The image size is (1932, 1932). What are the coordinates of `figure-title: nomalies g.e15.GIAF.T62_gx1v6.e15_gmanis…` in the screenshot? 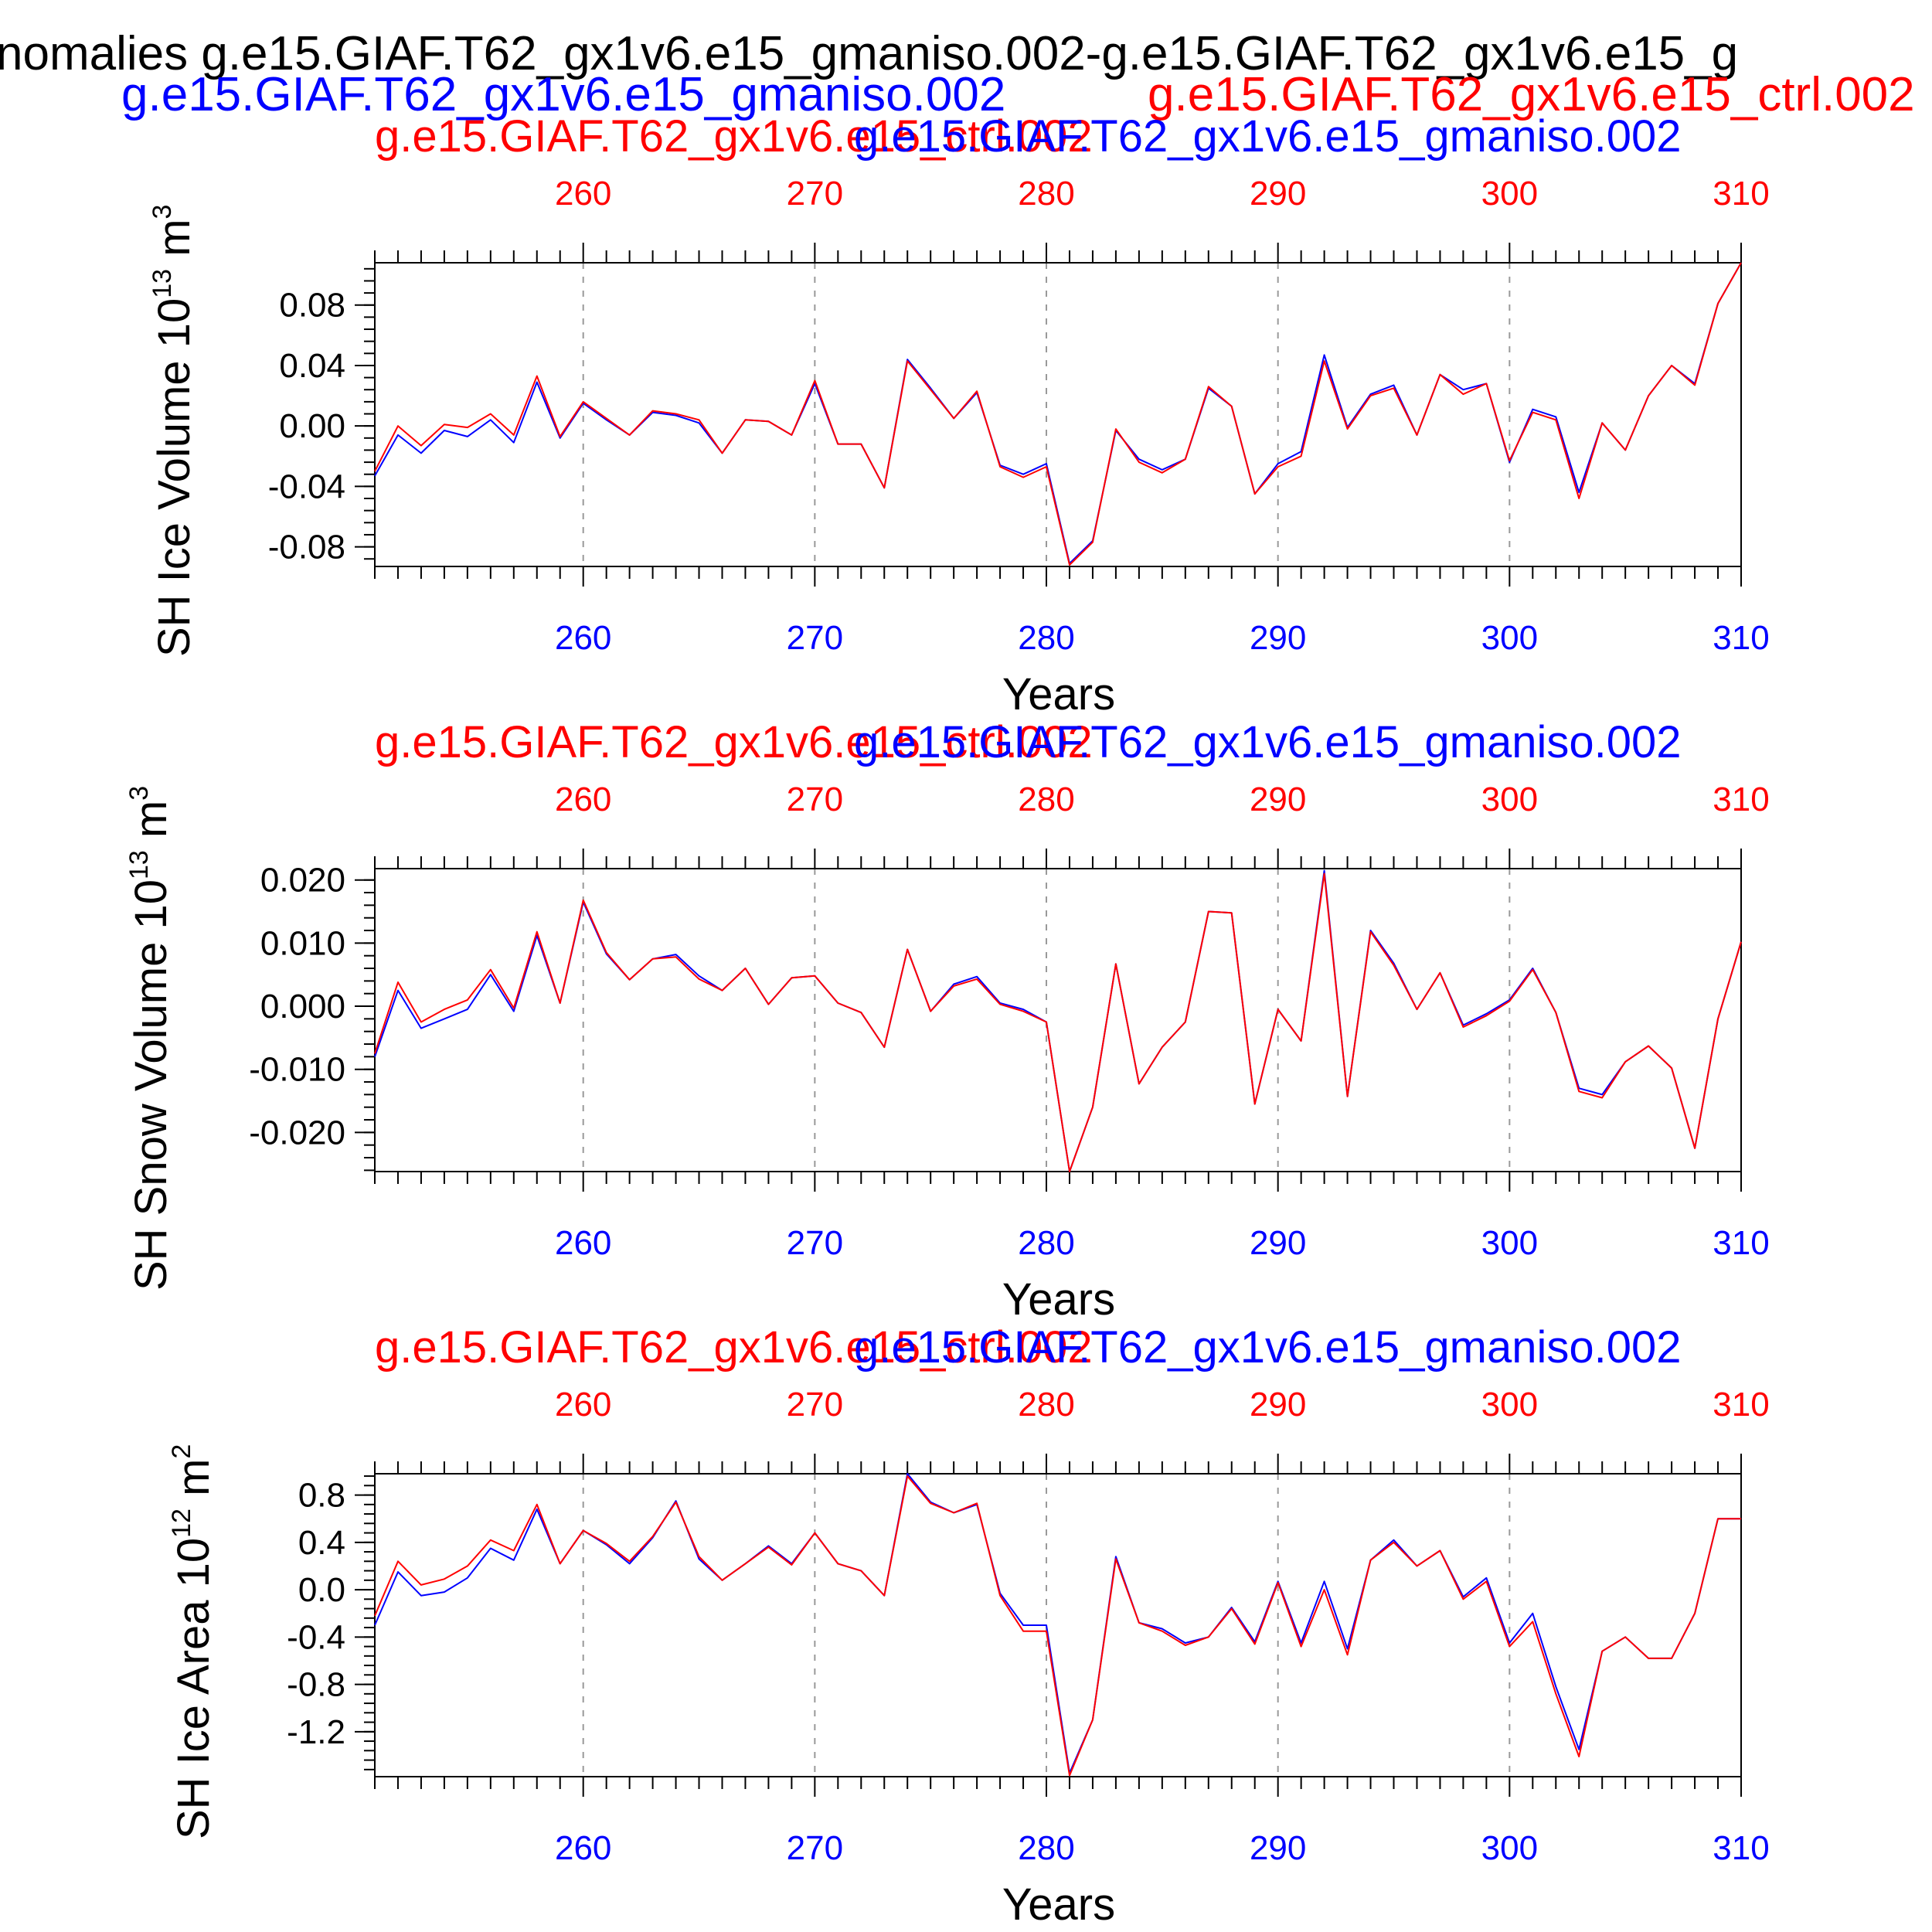 It's located at (869, 54).